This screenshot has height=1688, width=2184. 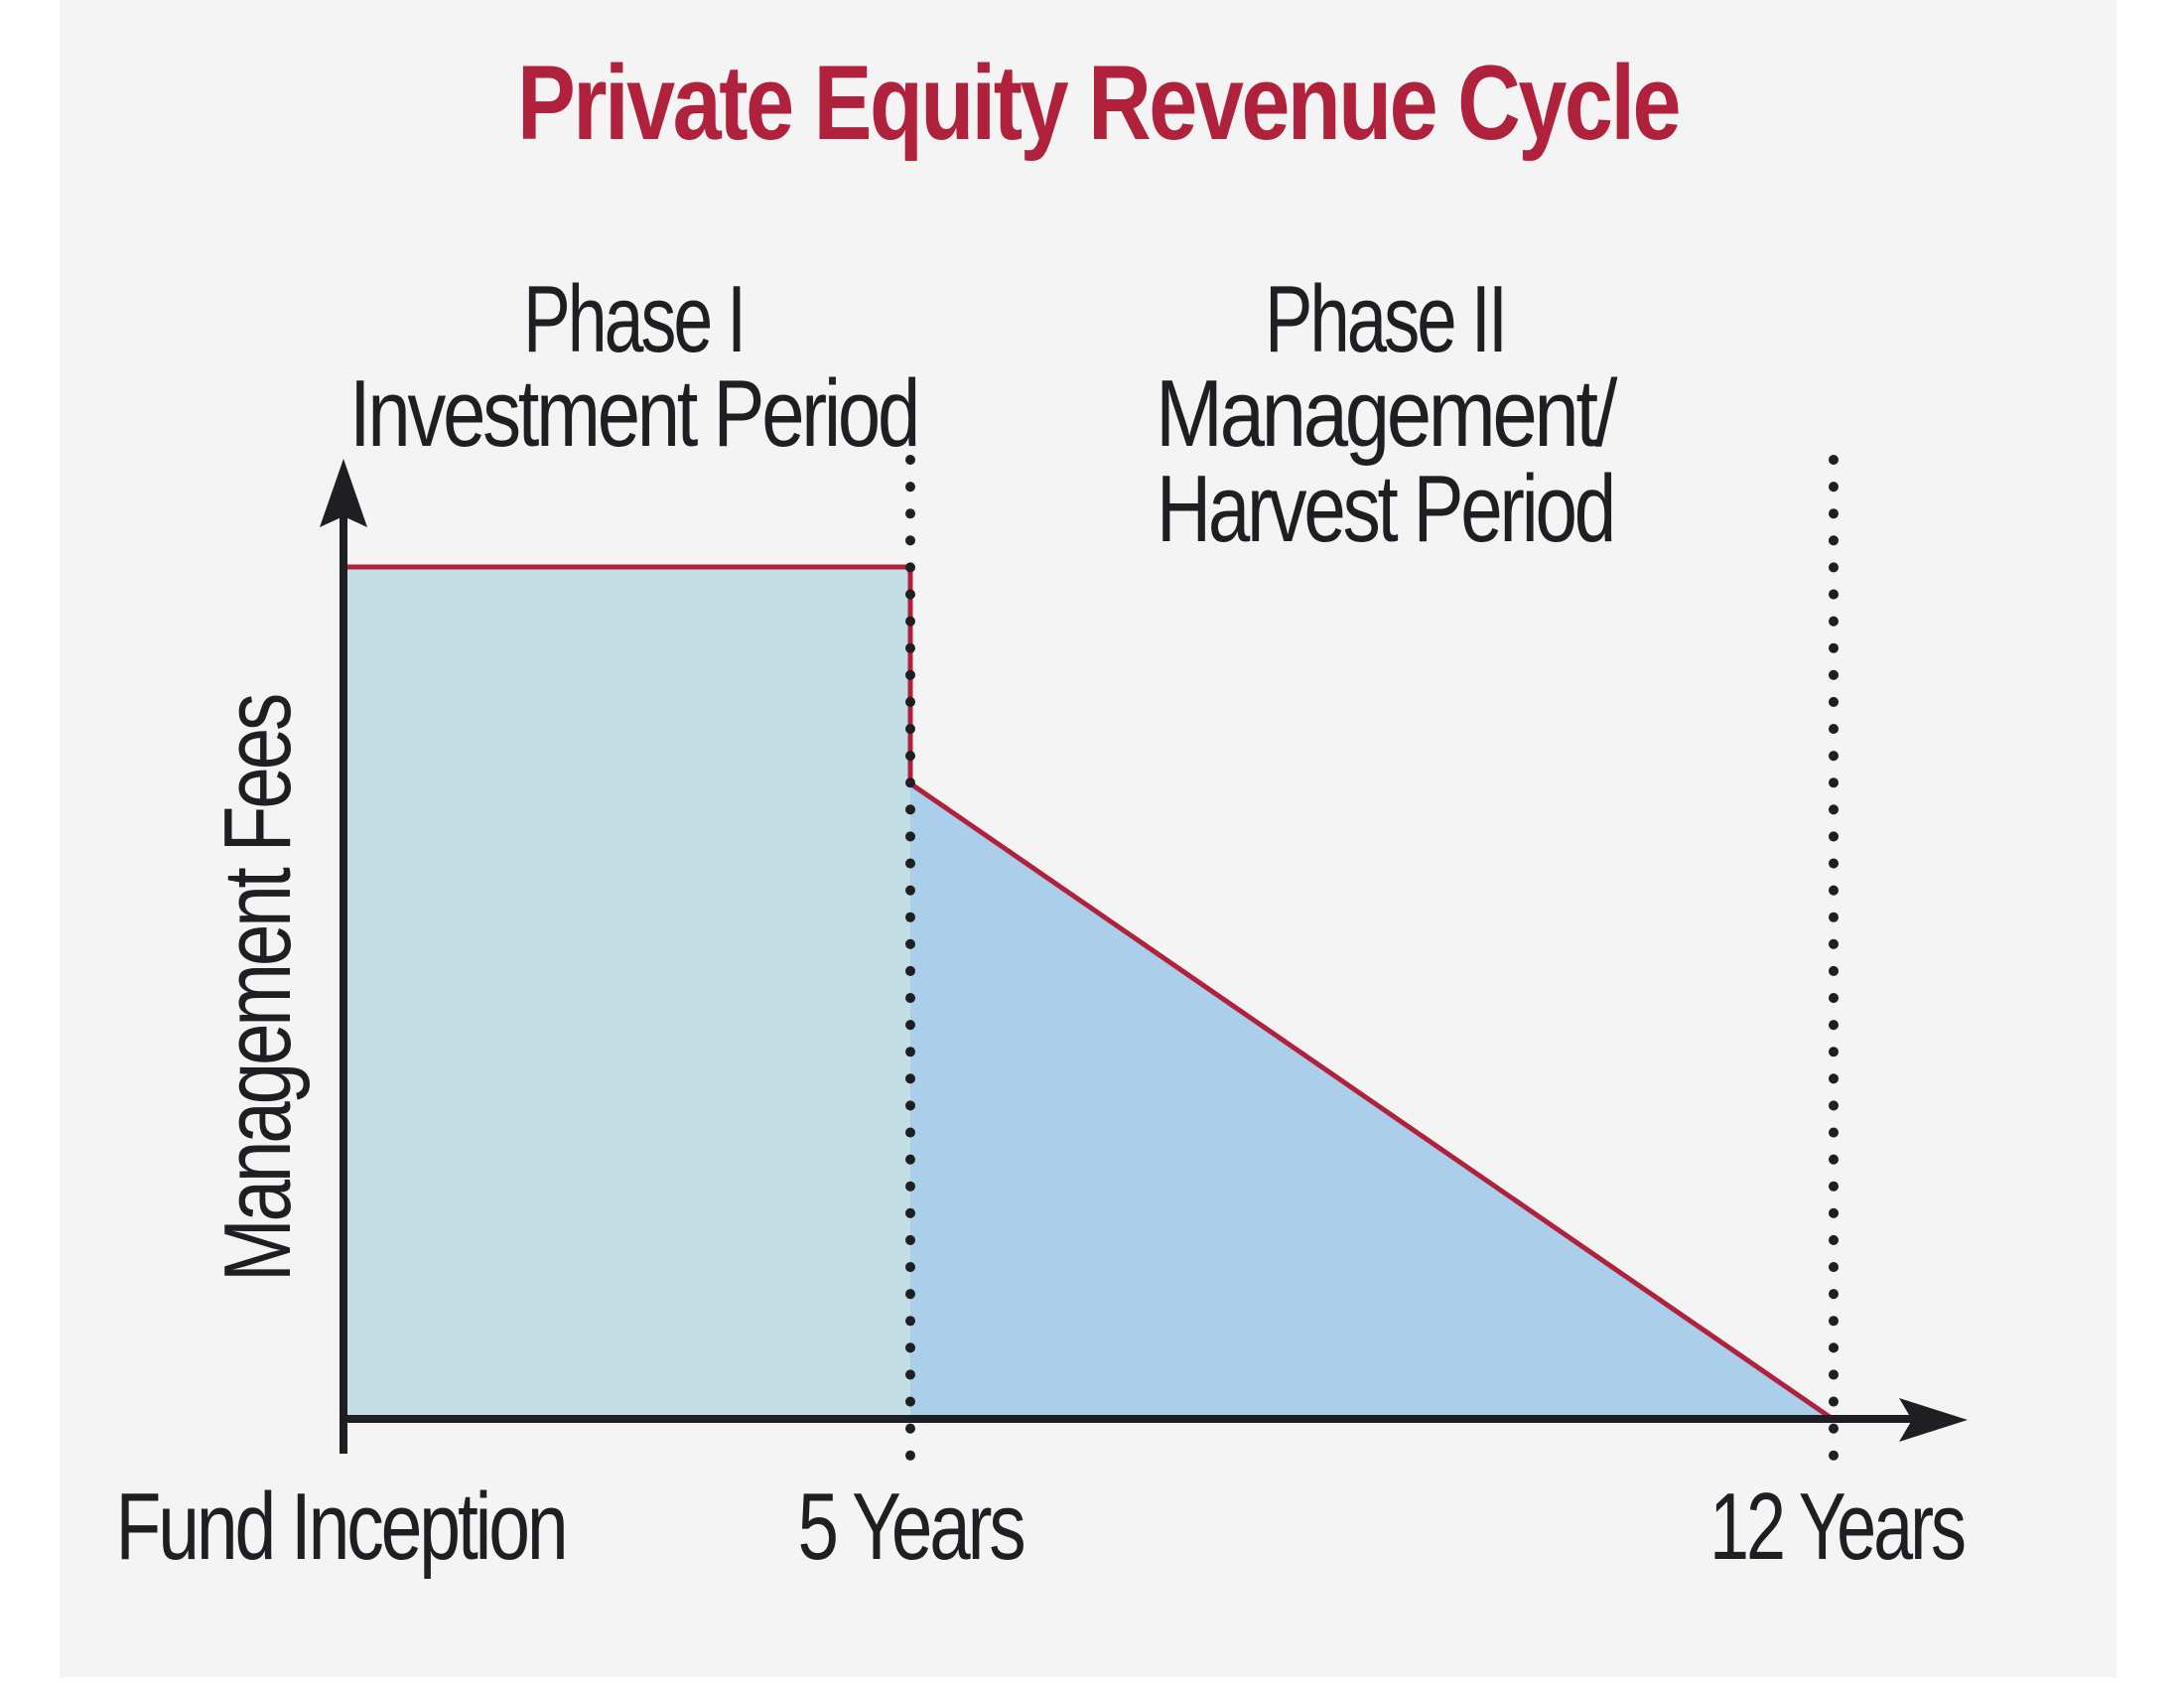 What do you see at coordinates (1933, 1420) in the screenshot?
I see `x-axis-arrow-icon` at bounding box center [1933, 1420].